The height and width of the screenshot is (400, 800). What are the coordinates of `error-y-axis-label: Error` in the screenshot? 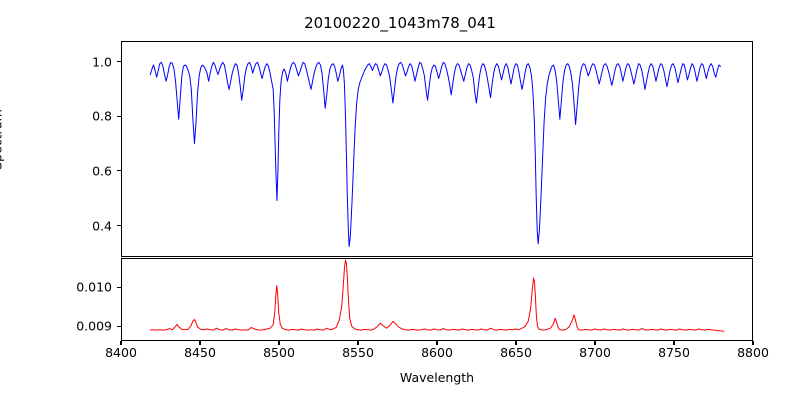 It's located at (1, 298).